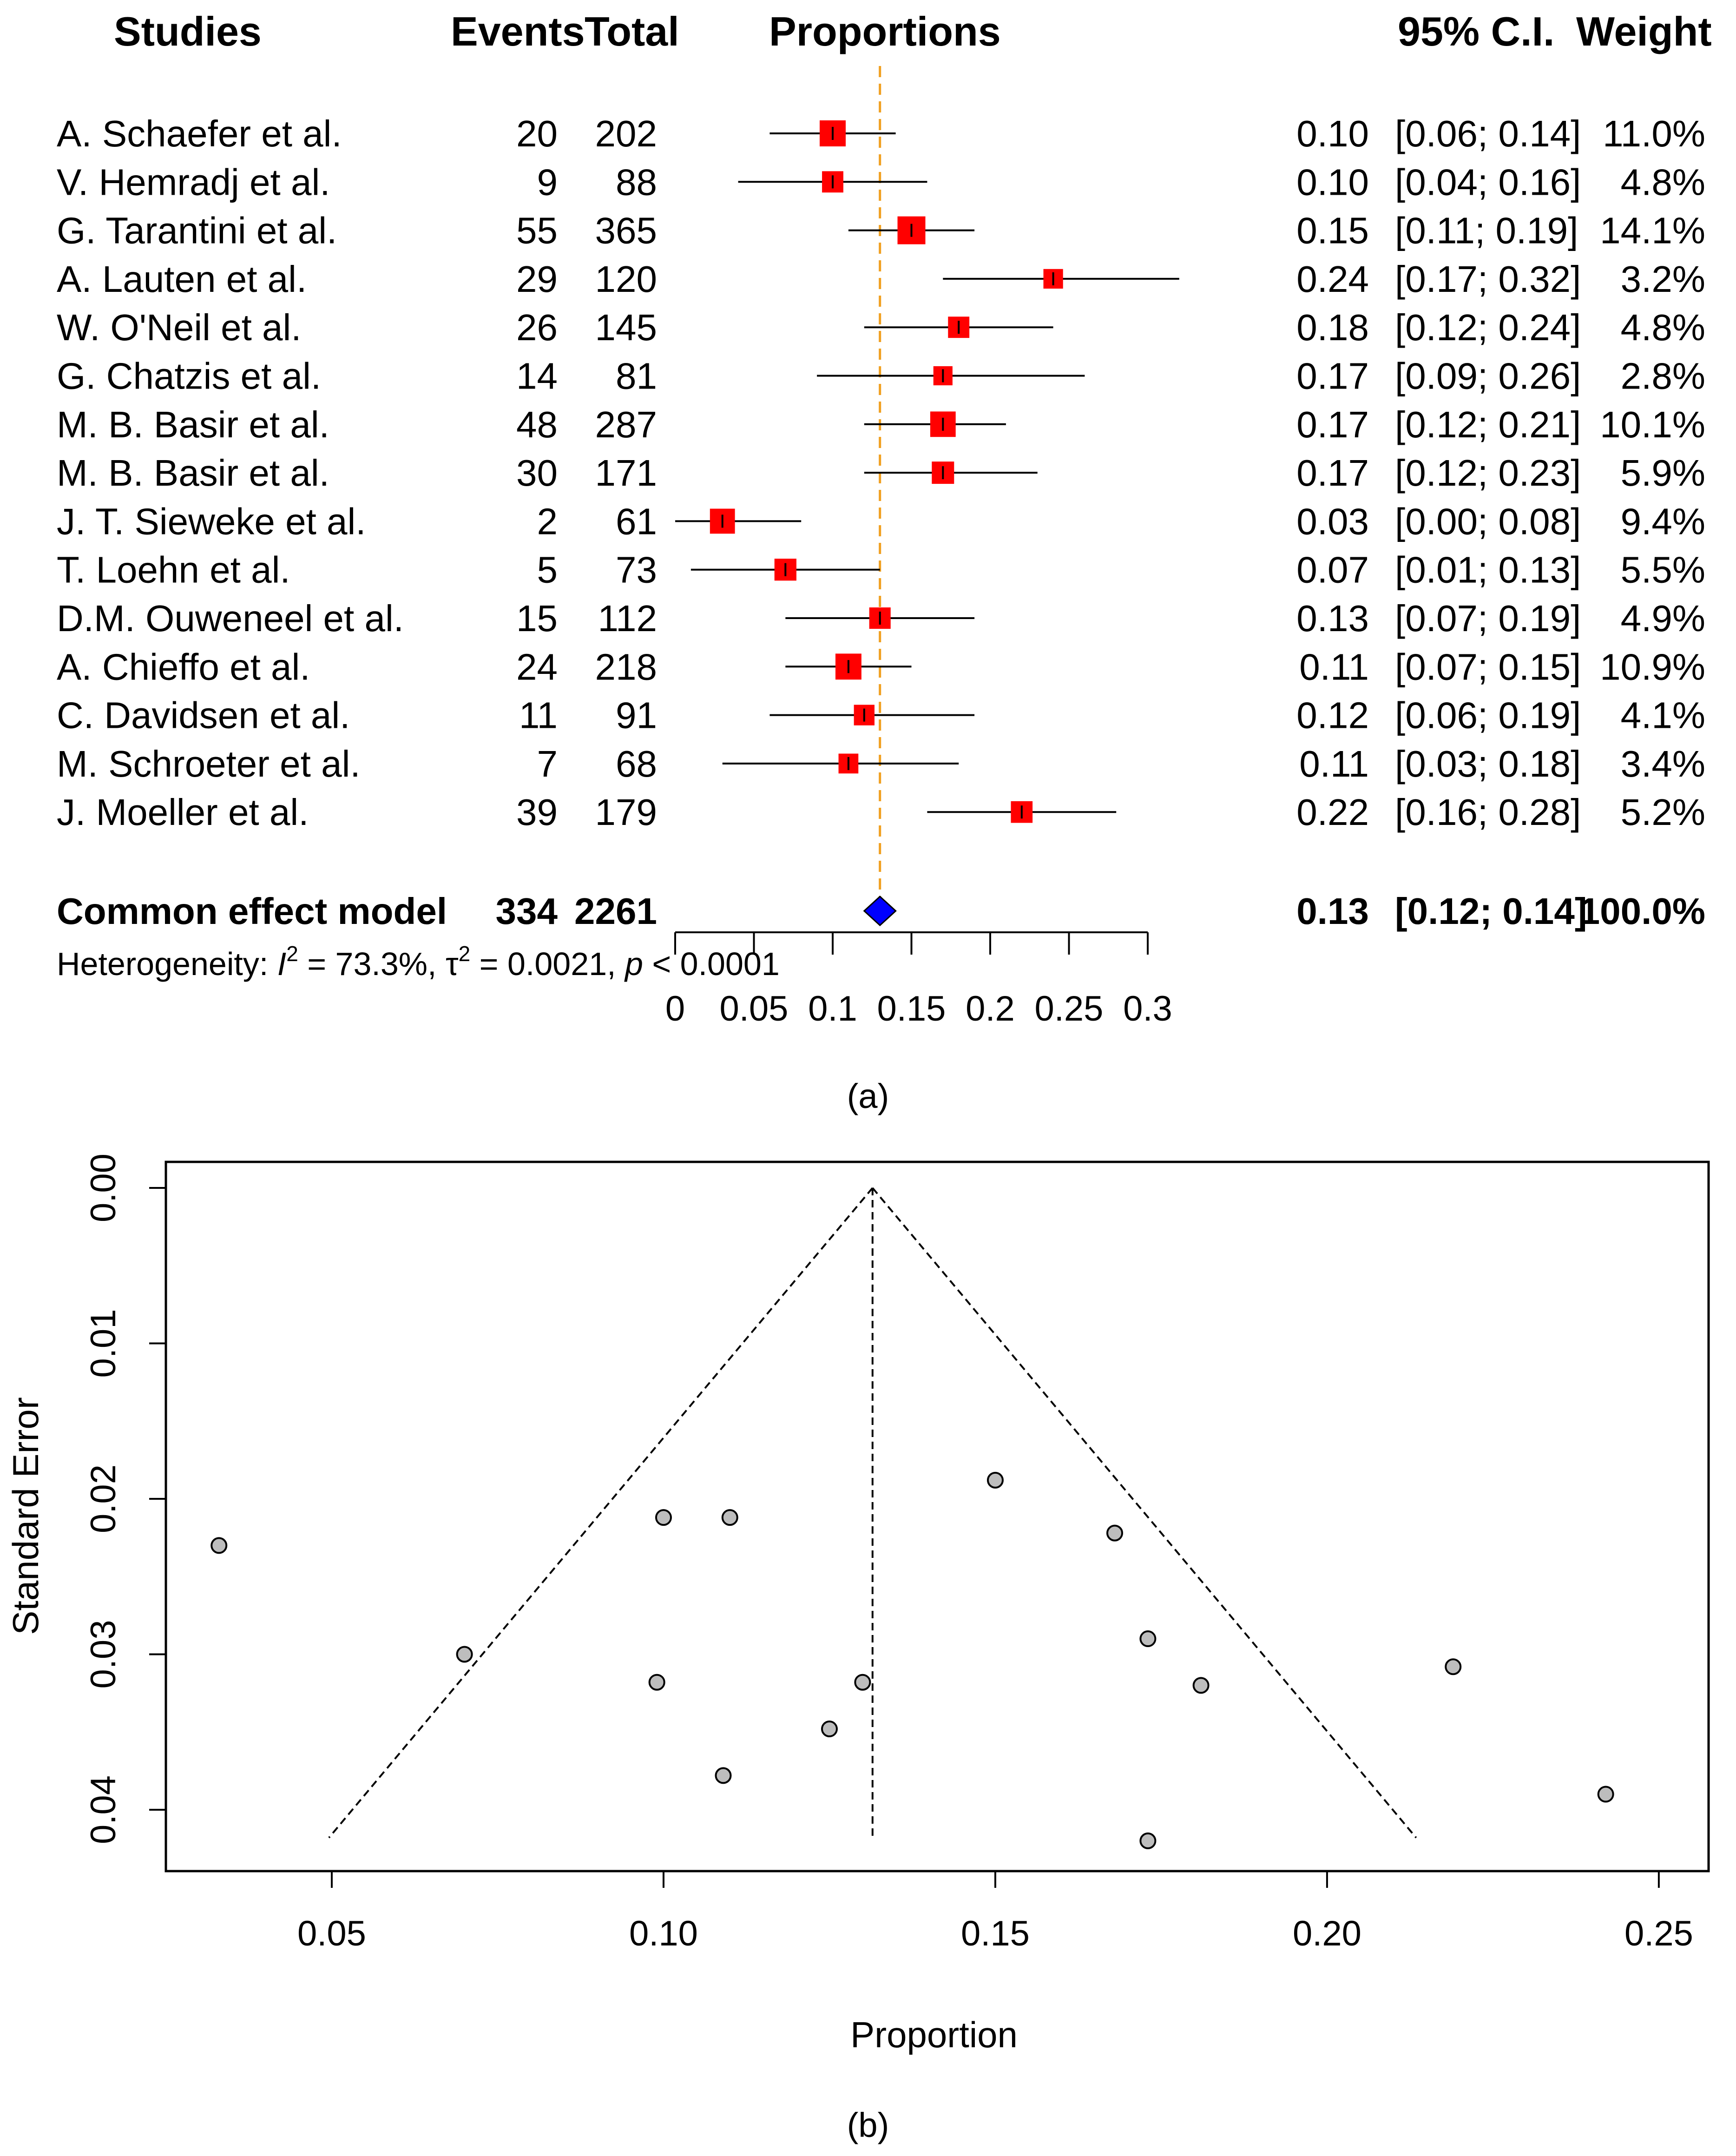  Describe the element at coordinates (189, 376) in the screenshot. I see `study-name: G. Chatzis et al.` at that location.